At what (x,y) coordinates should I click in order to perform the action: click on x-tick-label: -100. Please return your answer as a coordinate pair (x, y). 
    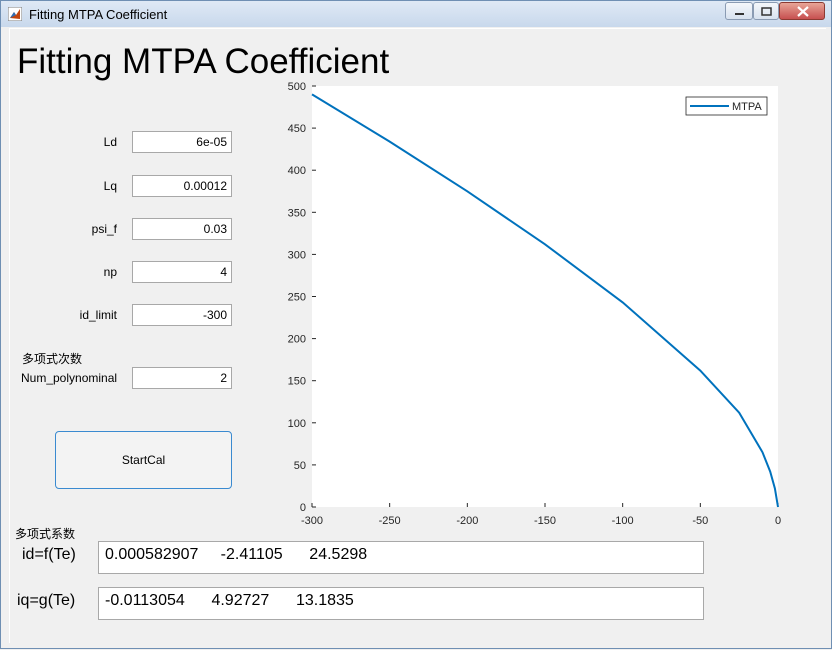
    Looking at the image, I should click on (623, 521).